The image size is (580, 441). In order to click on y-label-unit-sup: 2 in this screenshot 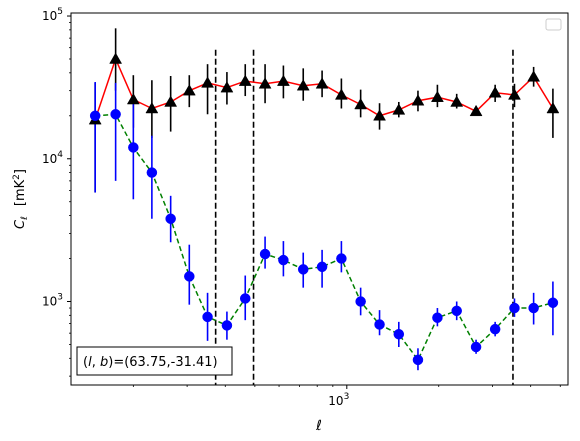, I will do `click(17, 177)`.